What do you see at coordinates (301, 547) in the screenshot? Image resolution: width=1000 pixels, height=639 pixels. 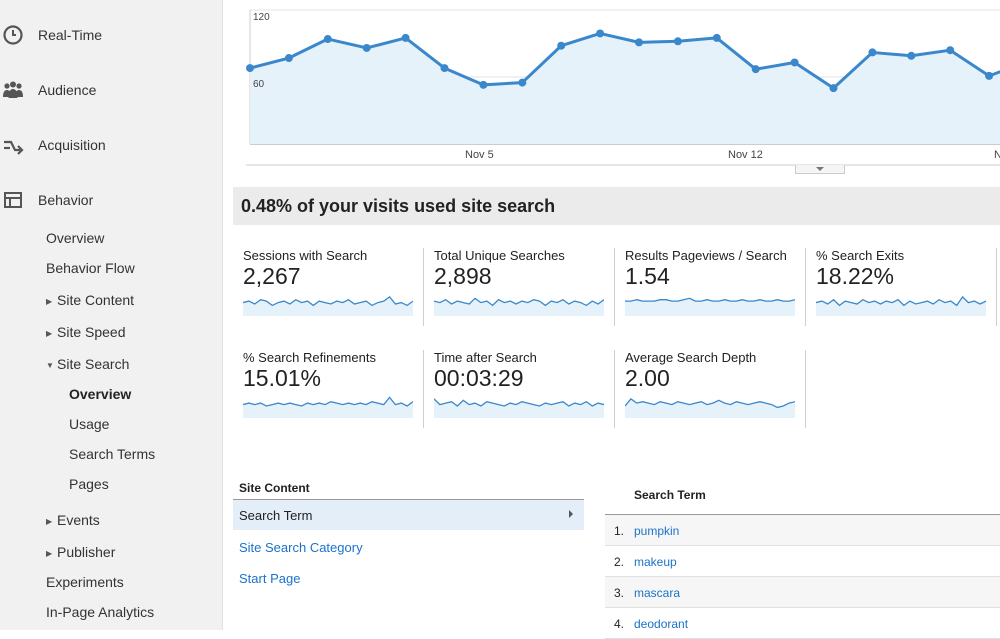 I see `site-content-search-category-link: Site Search Category` at bounding box center [301, 547].